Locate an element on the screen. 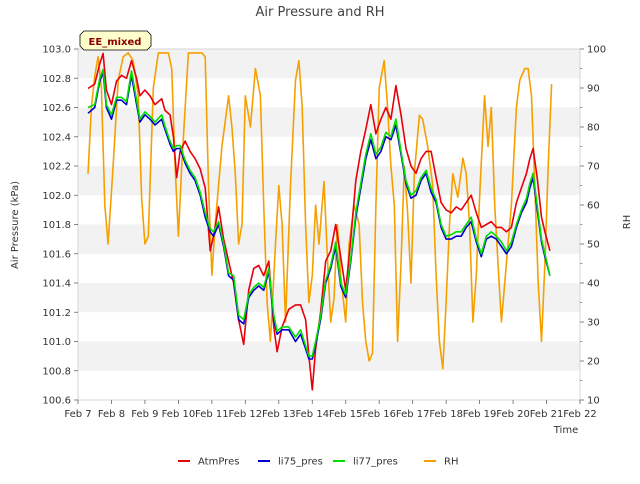 This screenshot has height=484, width=640. y2-axis-title: RH is located at coordinates (627, 222).